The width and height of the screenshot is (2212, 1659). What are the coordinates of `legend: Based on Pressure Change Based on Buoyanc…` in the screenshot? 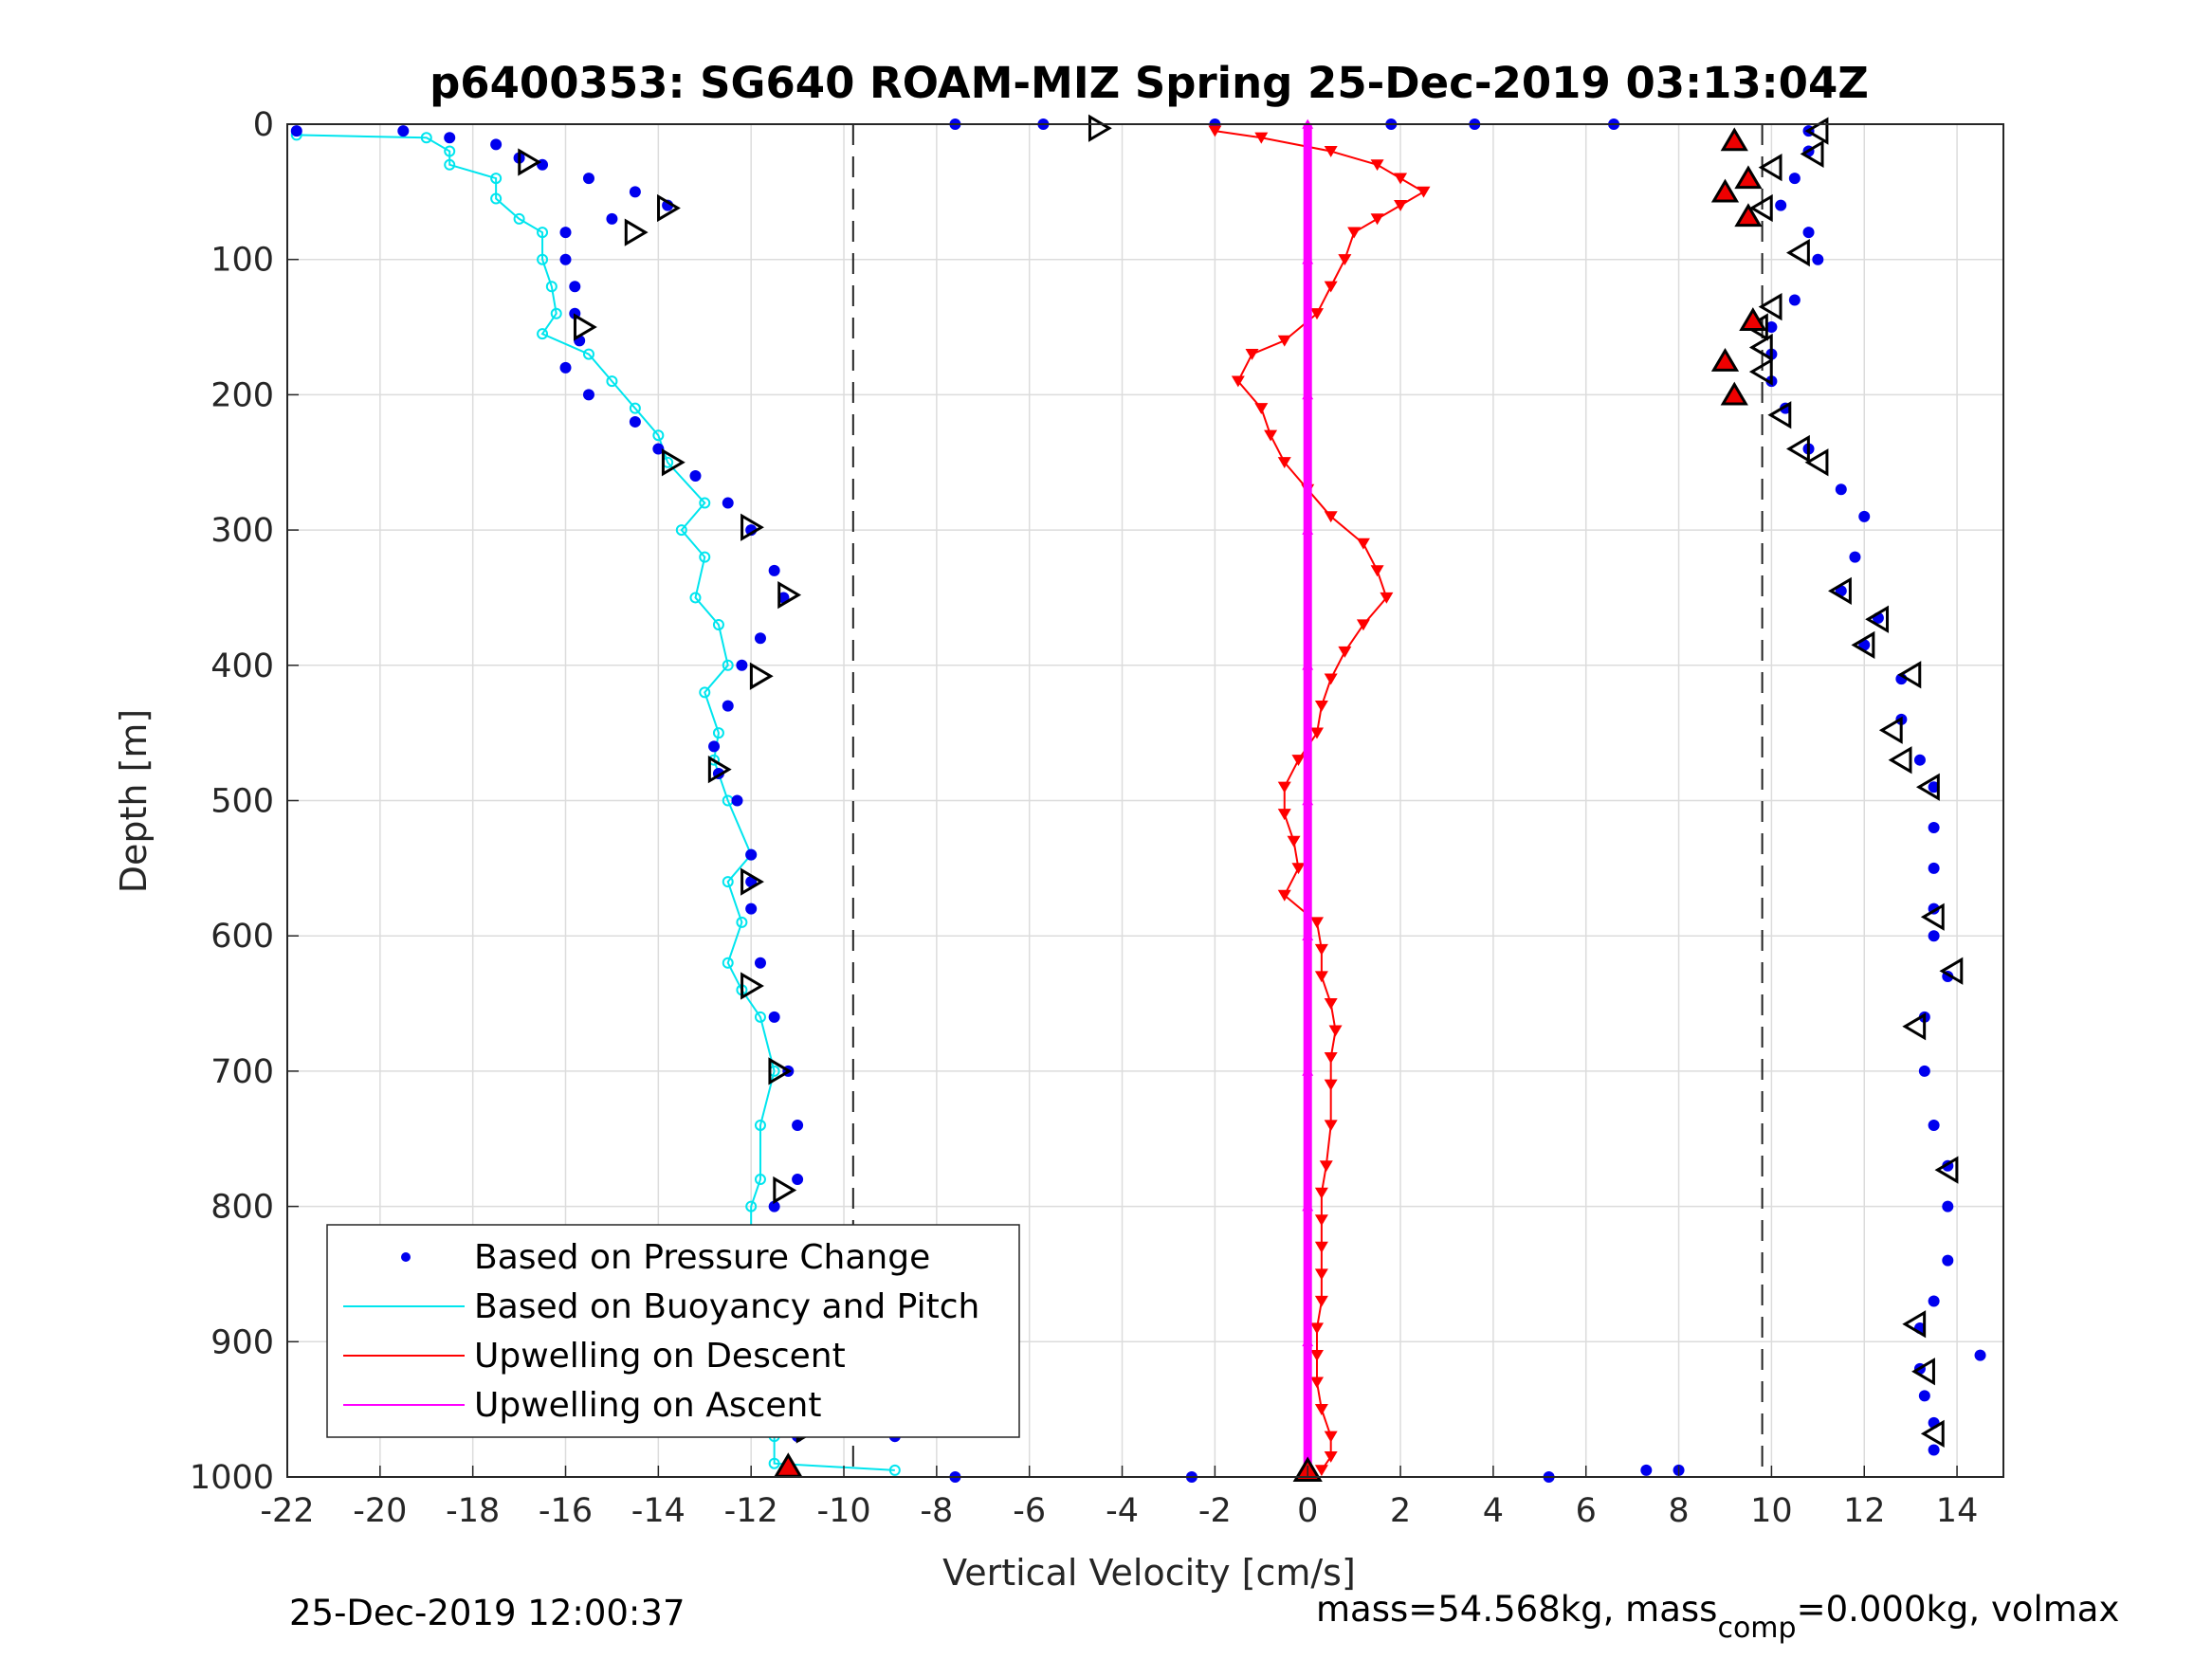 It's located at (673, 1331).